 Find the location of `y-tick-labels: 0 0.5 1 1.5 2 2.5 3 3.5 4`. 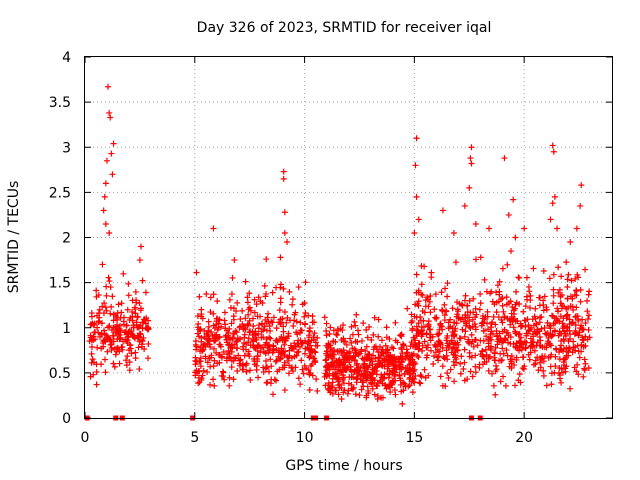

y-tick-labels: 0 0.5 1 1.5 2 2.5 3 3.5 4 is located at coordinates (60, 238).